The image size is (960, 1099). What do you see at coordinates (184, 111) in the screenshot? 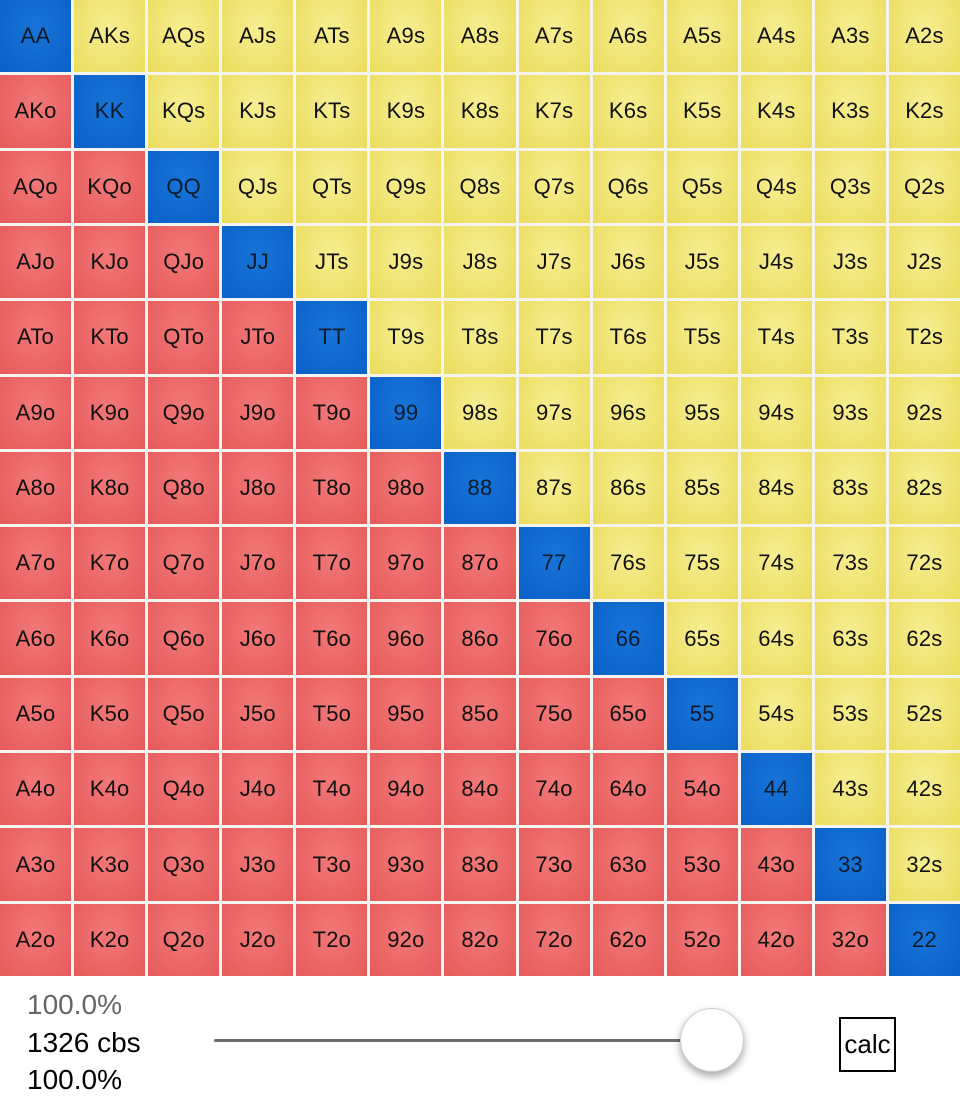
I see `hand-cell-KQs: KQs` at bounding box center [184, 111].